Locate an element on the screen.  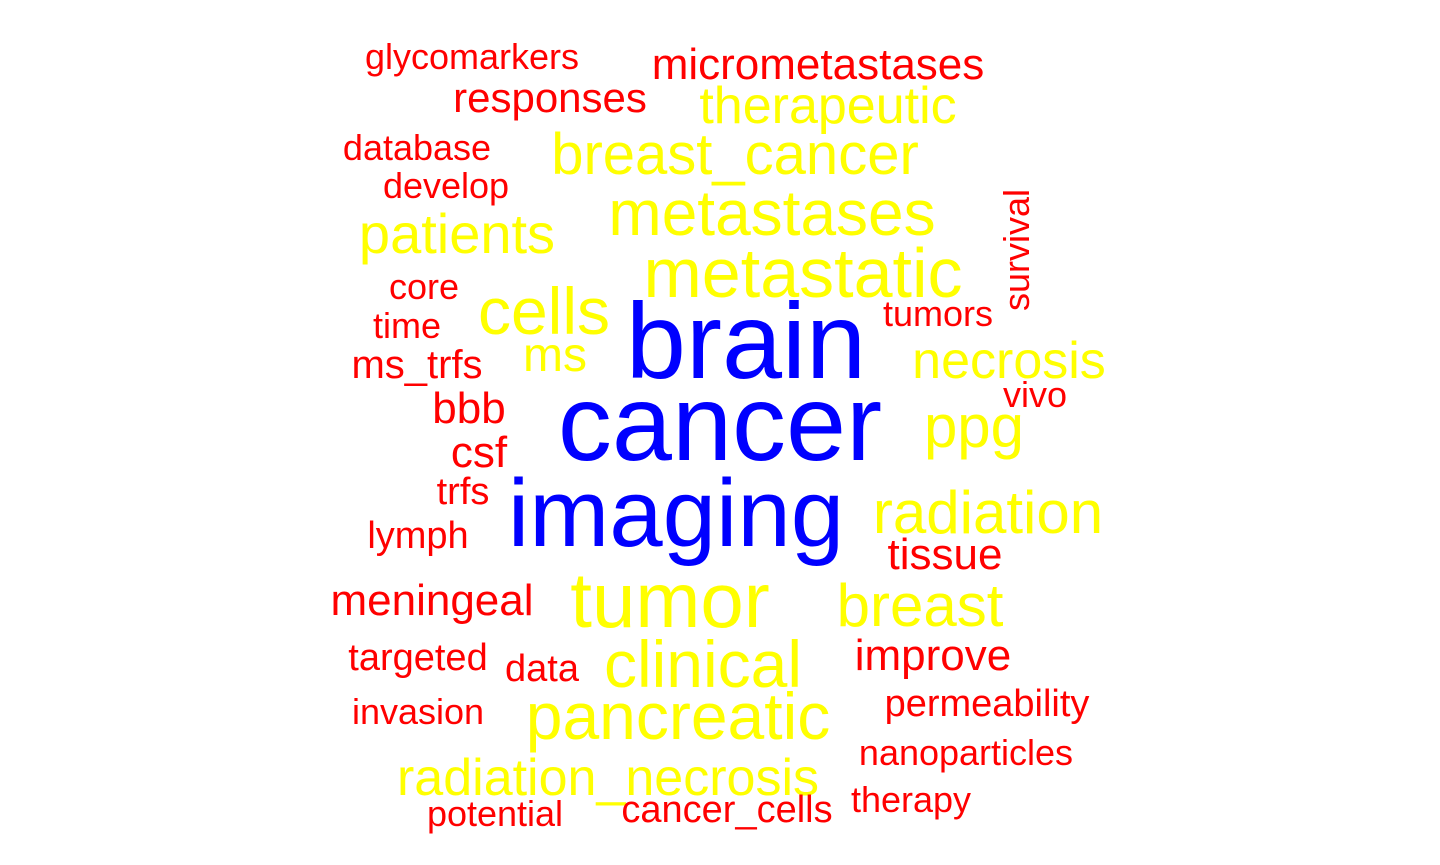
word-cancer-cells: cancer_cells is located at coordinates (726, 810).